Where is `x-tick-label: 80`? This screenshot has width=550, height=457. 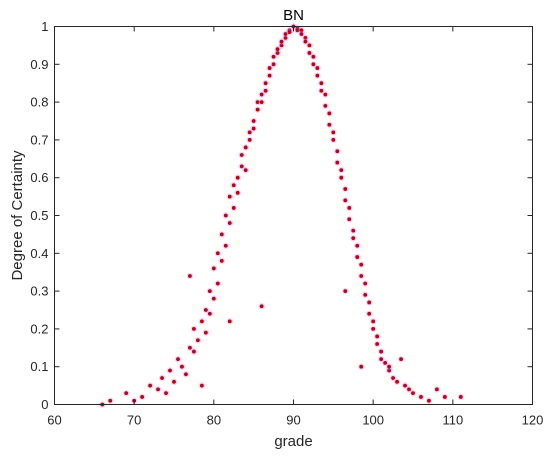
x-tick-label: 80 is located at coordinates (214, 420).